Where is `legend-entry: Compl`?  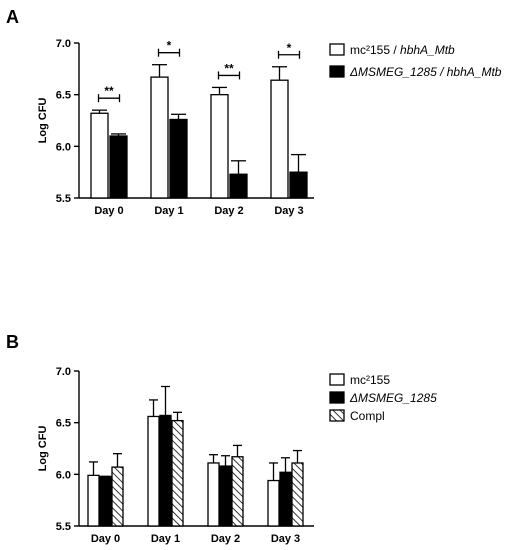
legend-entry: Compl is located at coordinates (367, 416).